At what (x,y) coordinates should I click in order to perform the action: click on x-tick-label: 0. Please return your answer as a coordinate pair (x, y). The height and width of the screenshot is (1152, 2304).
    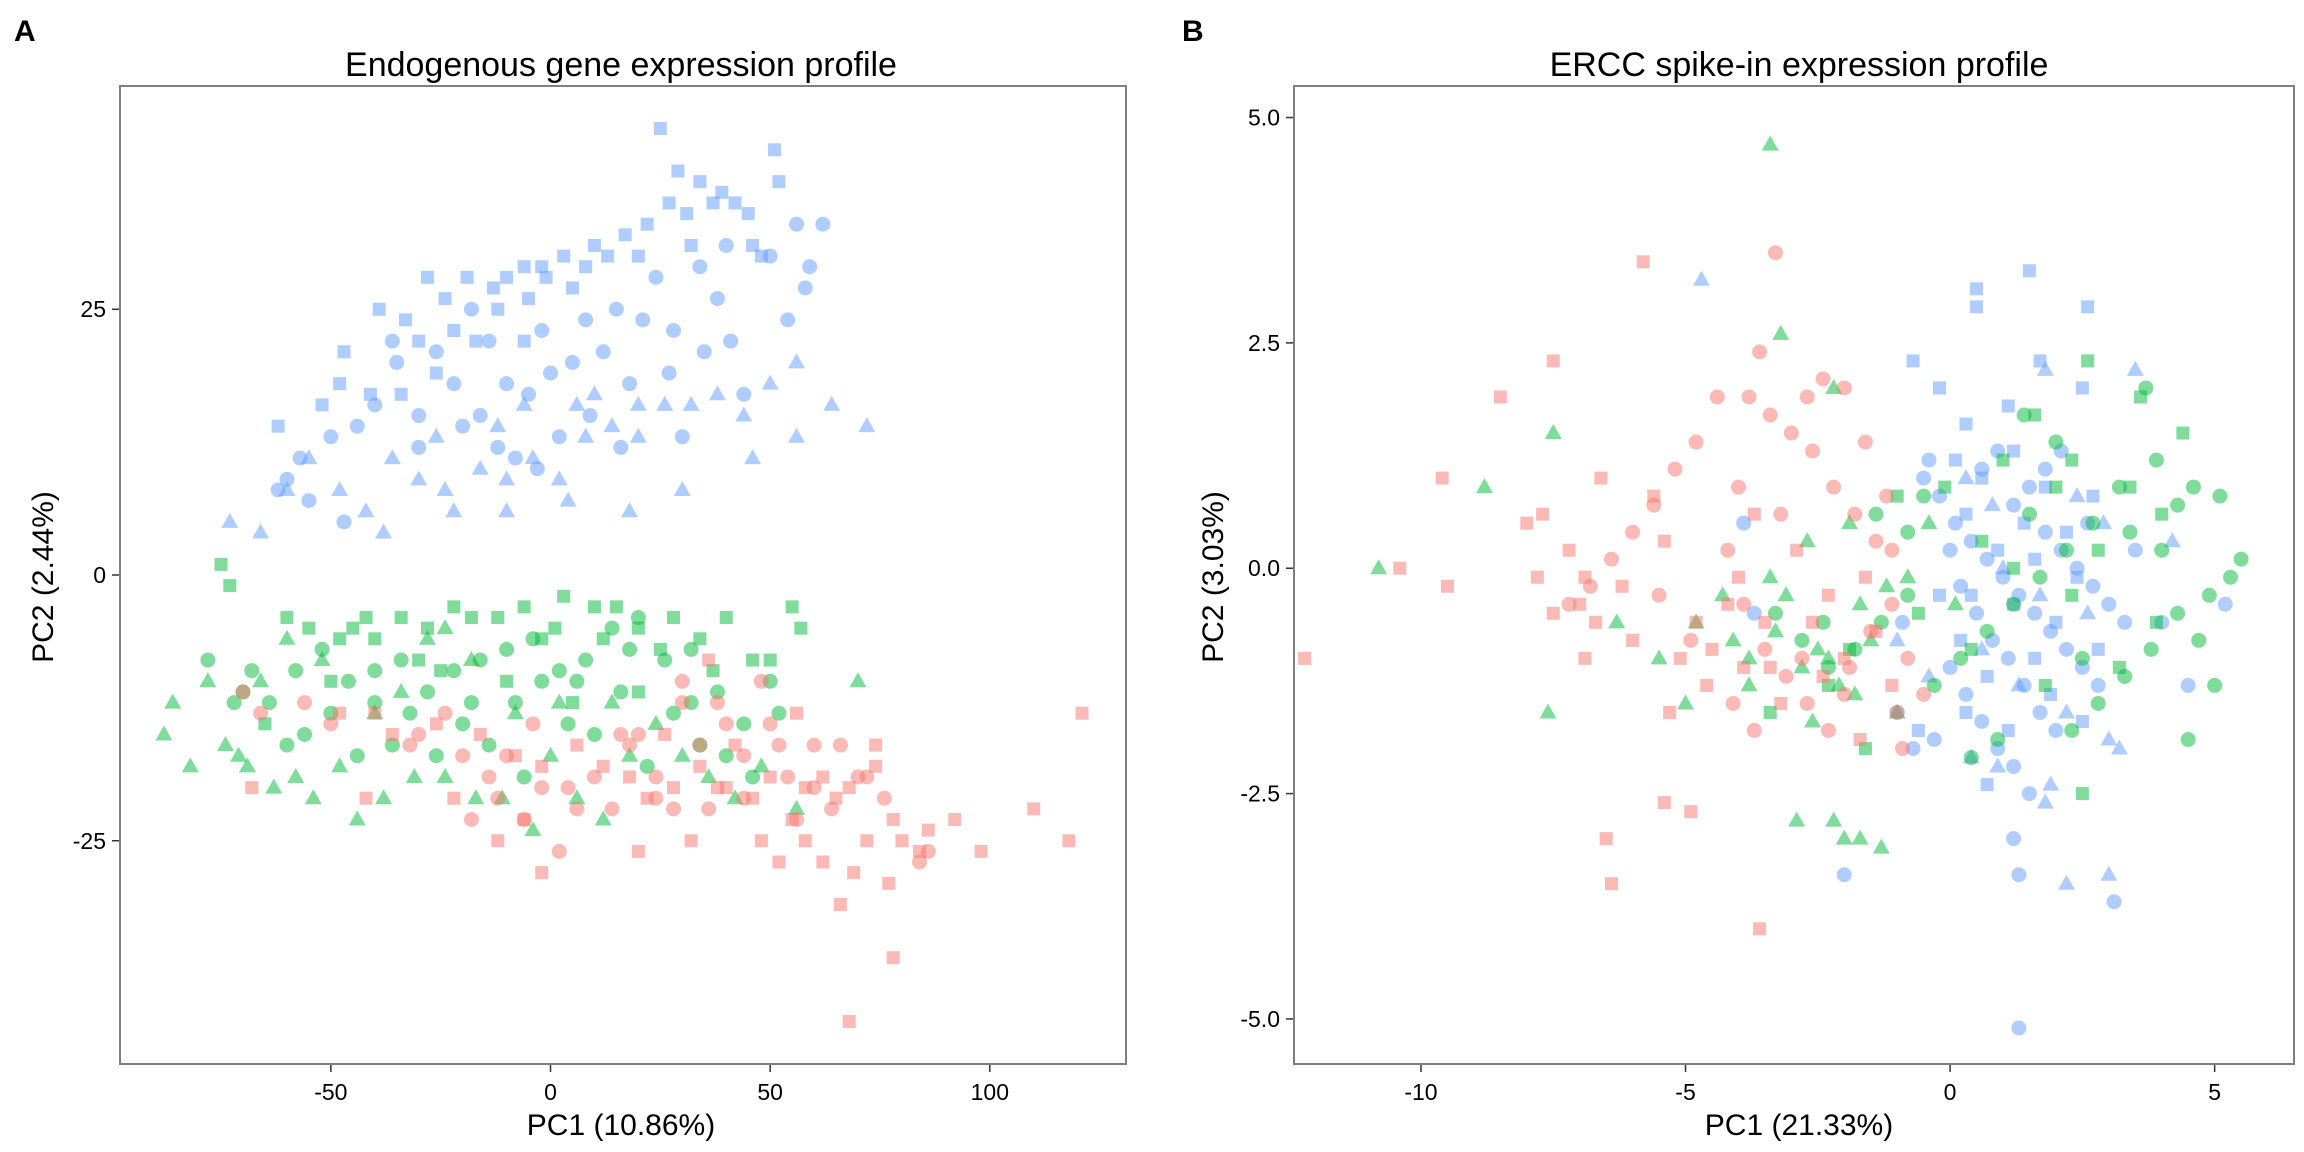
    Looking at the image, I should click on (1950, 1092).